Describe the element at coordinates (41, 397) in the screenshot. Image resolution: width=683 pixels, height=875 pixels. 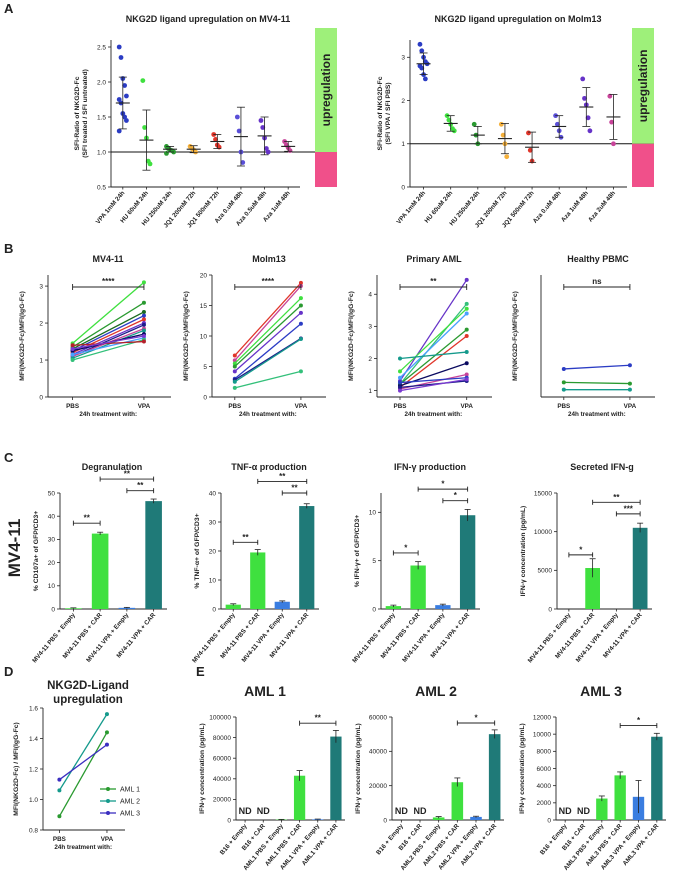
I see `B1-ytick-label: 0` at that location.